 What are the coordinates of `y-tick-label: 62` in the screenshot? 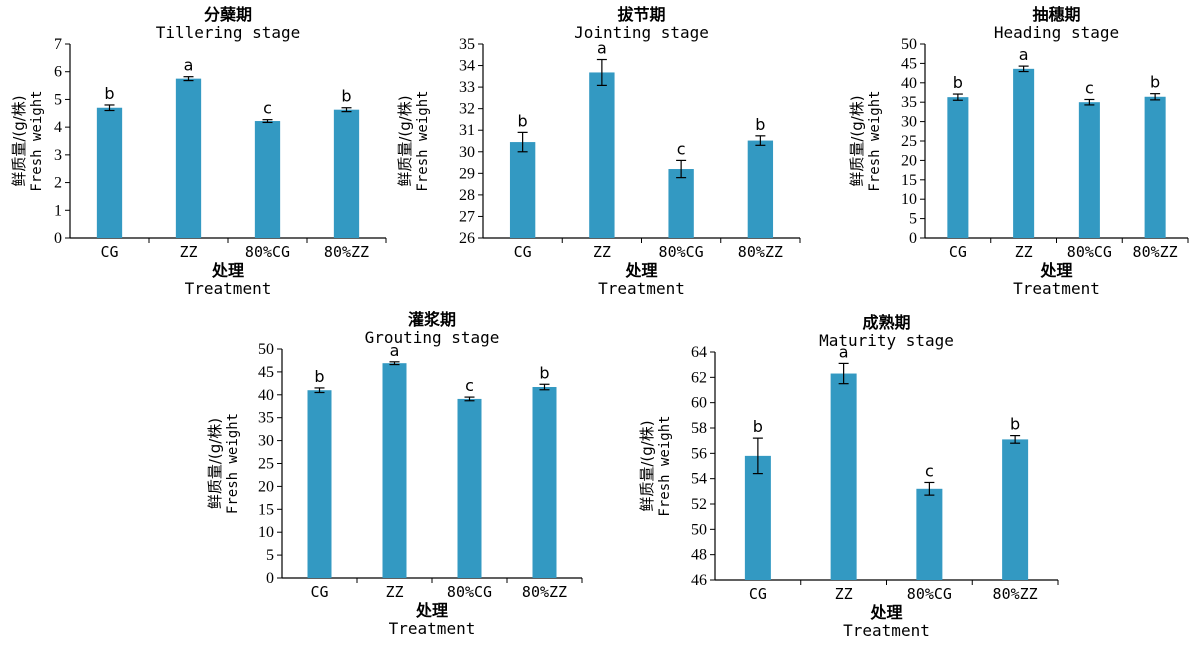 It's located at (699, 377).